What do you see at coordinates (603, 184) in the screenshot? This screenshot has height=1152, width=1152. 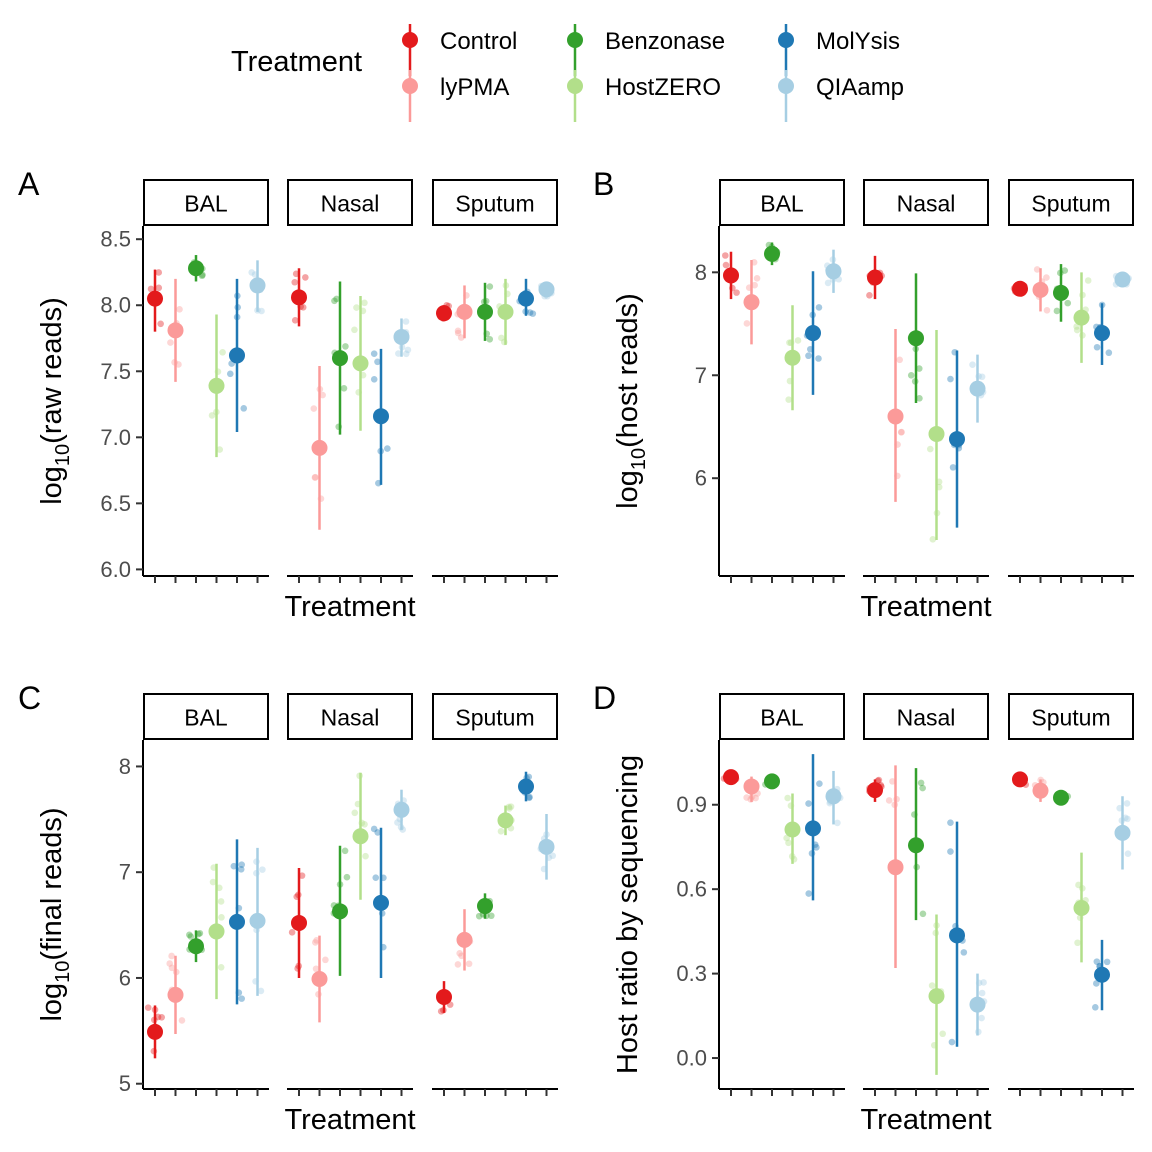 I see `panel-tag: B` at bounding box center [603, 184].